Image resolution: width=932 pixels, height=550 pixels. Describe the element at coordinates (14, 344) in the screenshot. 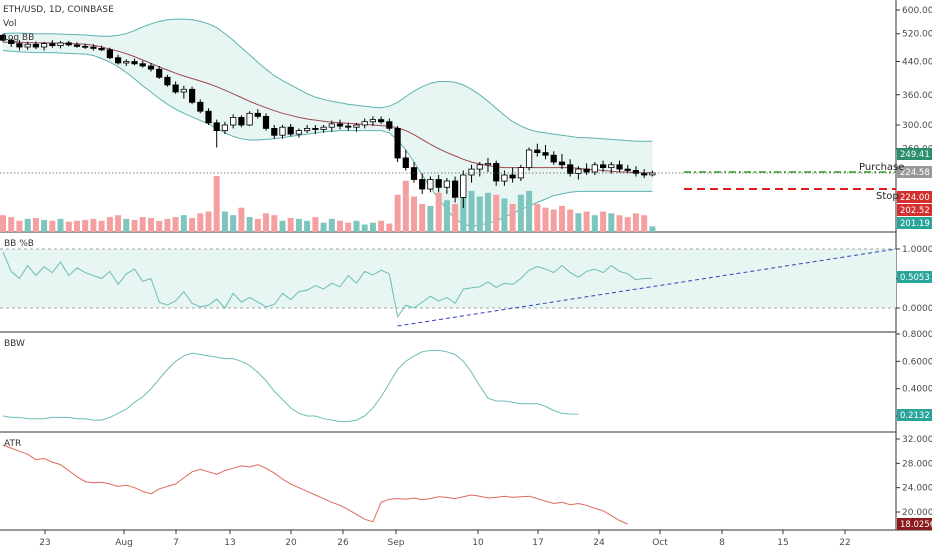

I see `bbw-title: BBW` at that location.